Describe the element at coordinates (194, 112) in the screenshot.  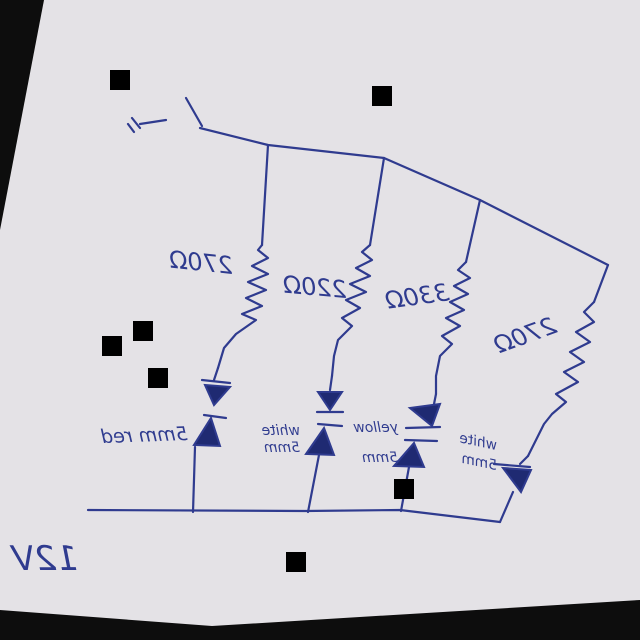
I see `switch-icon` at that location.